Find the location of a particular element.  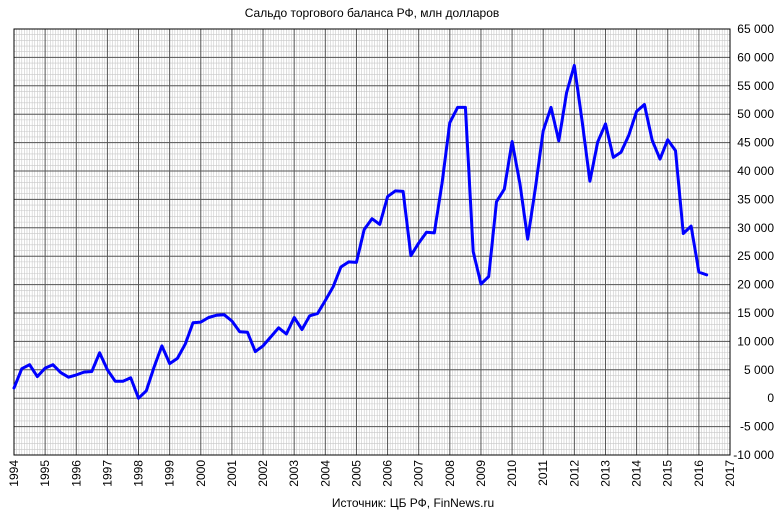

y-tick-label: 45 000 is located at coordinates (755, 143).